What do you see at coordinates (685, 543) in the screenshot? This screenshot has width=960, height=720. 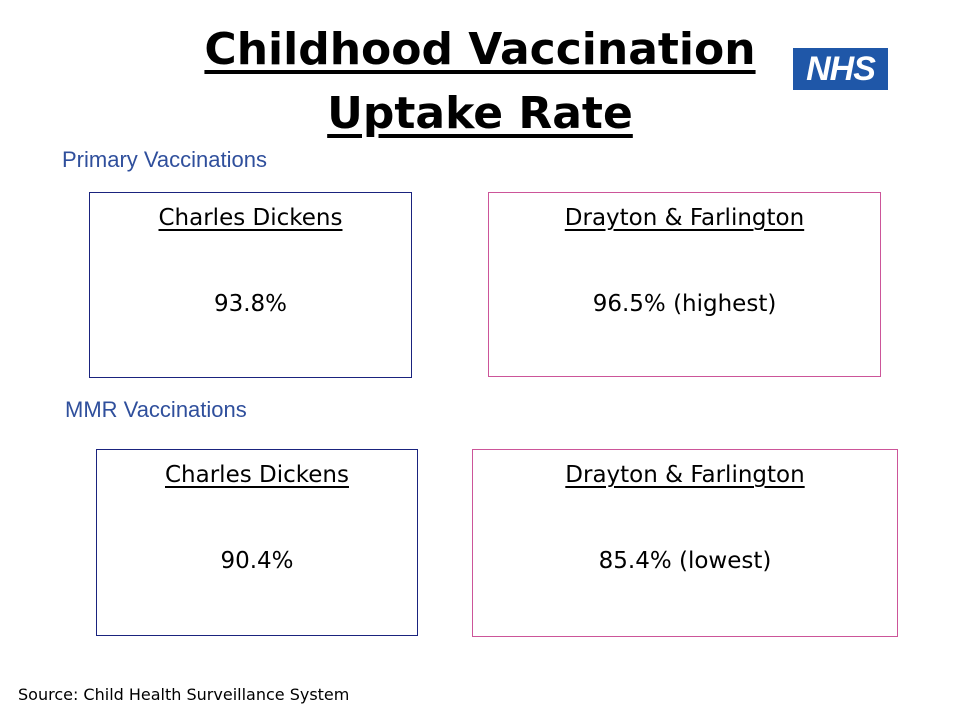 I see `mmr-drayton-farlington-card: Drayton & Farlington 85.4% (lowest)` at bounding box center [685, 543].